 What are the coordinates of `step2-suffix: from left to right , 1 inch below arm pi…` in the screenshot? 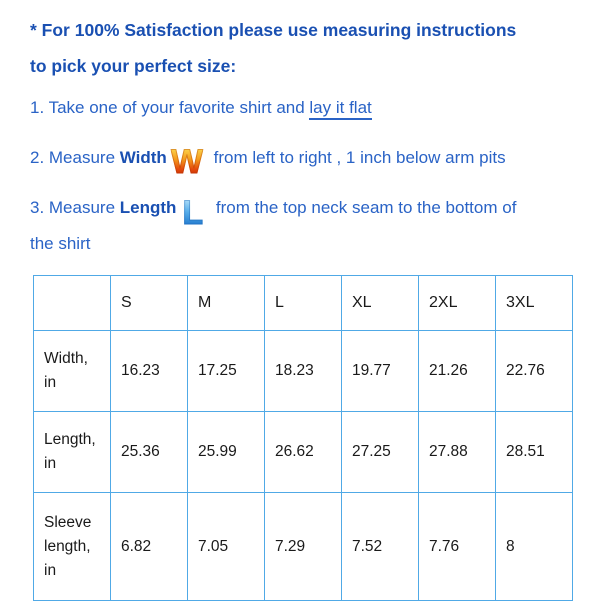 It's located at (357, 157).